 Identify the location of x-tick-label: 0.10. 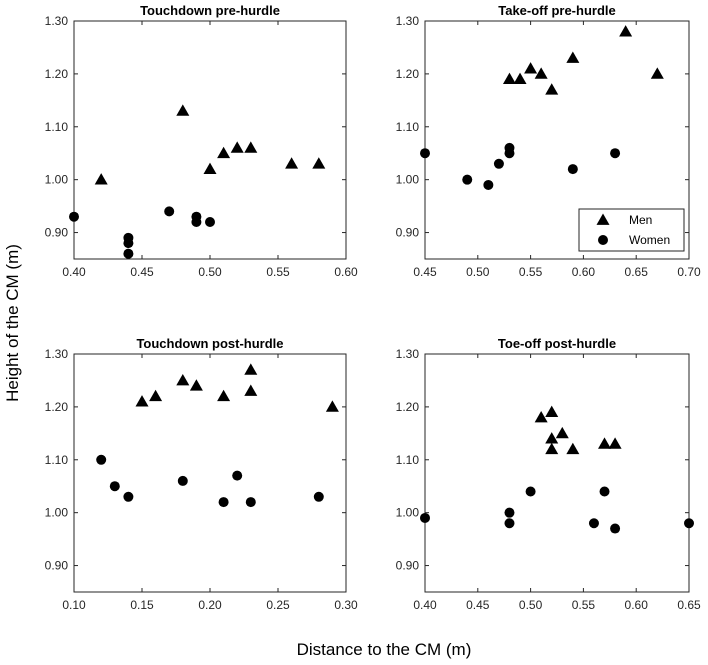
(74, 605).